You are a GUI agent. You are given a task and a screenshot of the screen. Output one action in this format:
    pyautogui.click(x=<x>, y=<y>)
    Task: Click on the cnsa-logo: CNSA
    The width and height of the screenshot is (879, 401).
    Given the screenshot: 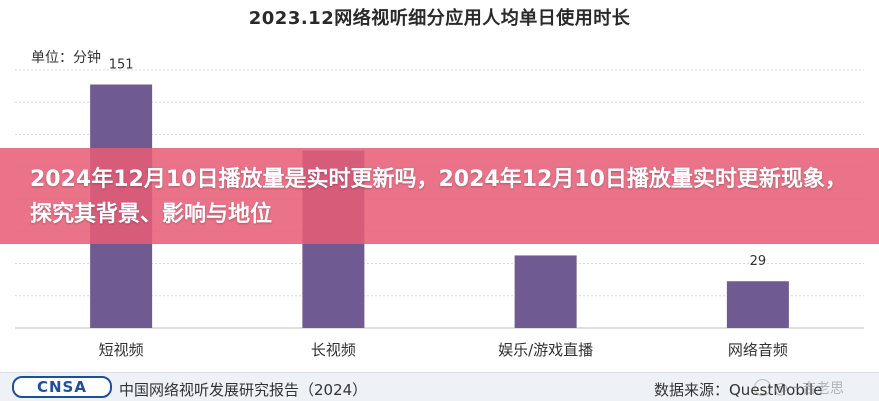 What is the action you would take?
    pyautogui.click(x=62, y=387)
    